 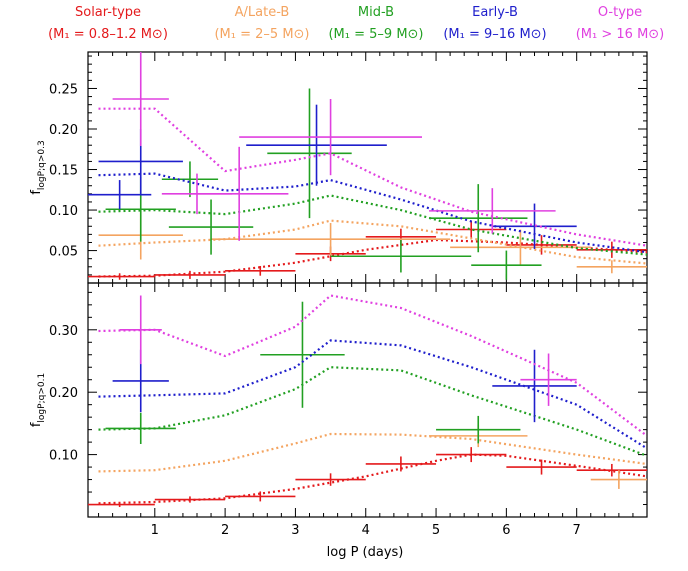 I want to click on x-tick-label: 2, so click(x=225, y=530).